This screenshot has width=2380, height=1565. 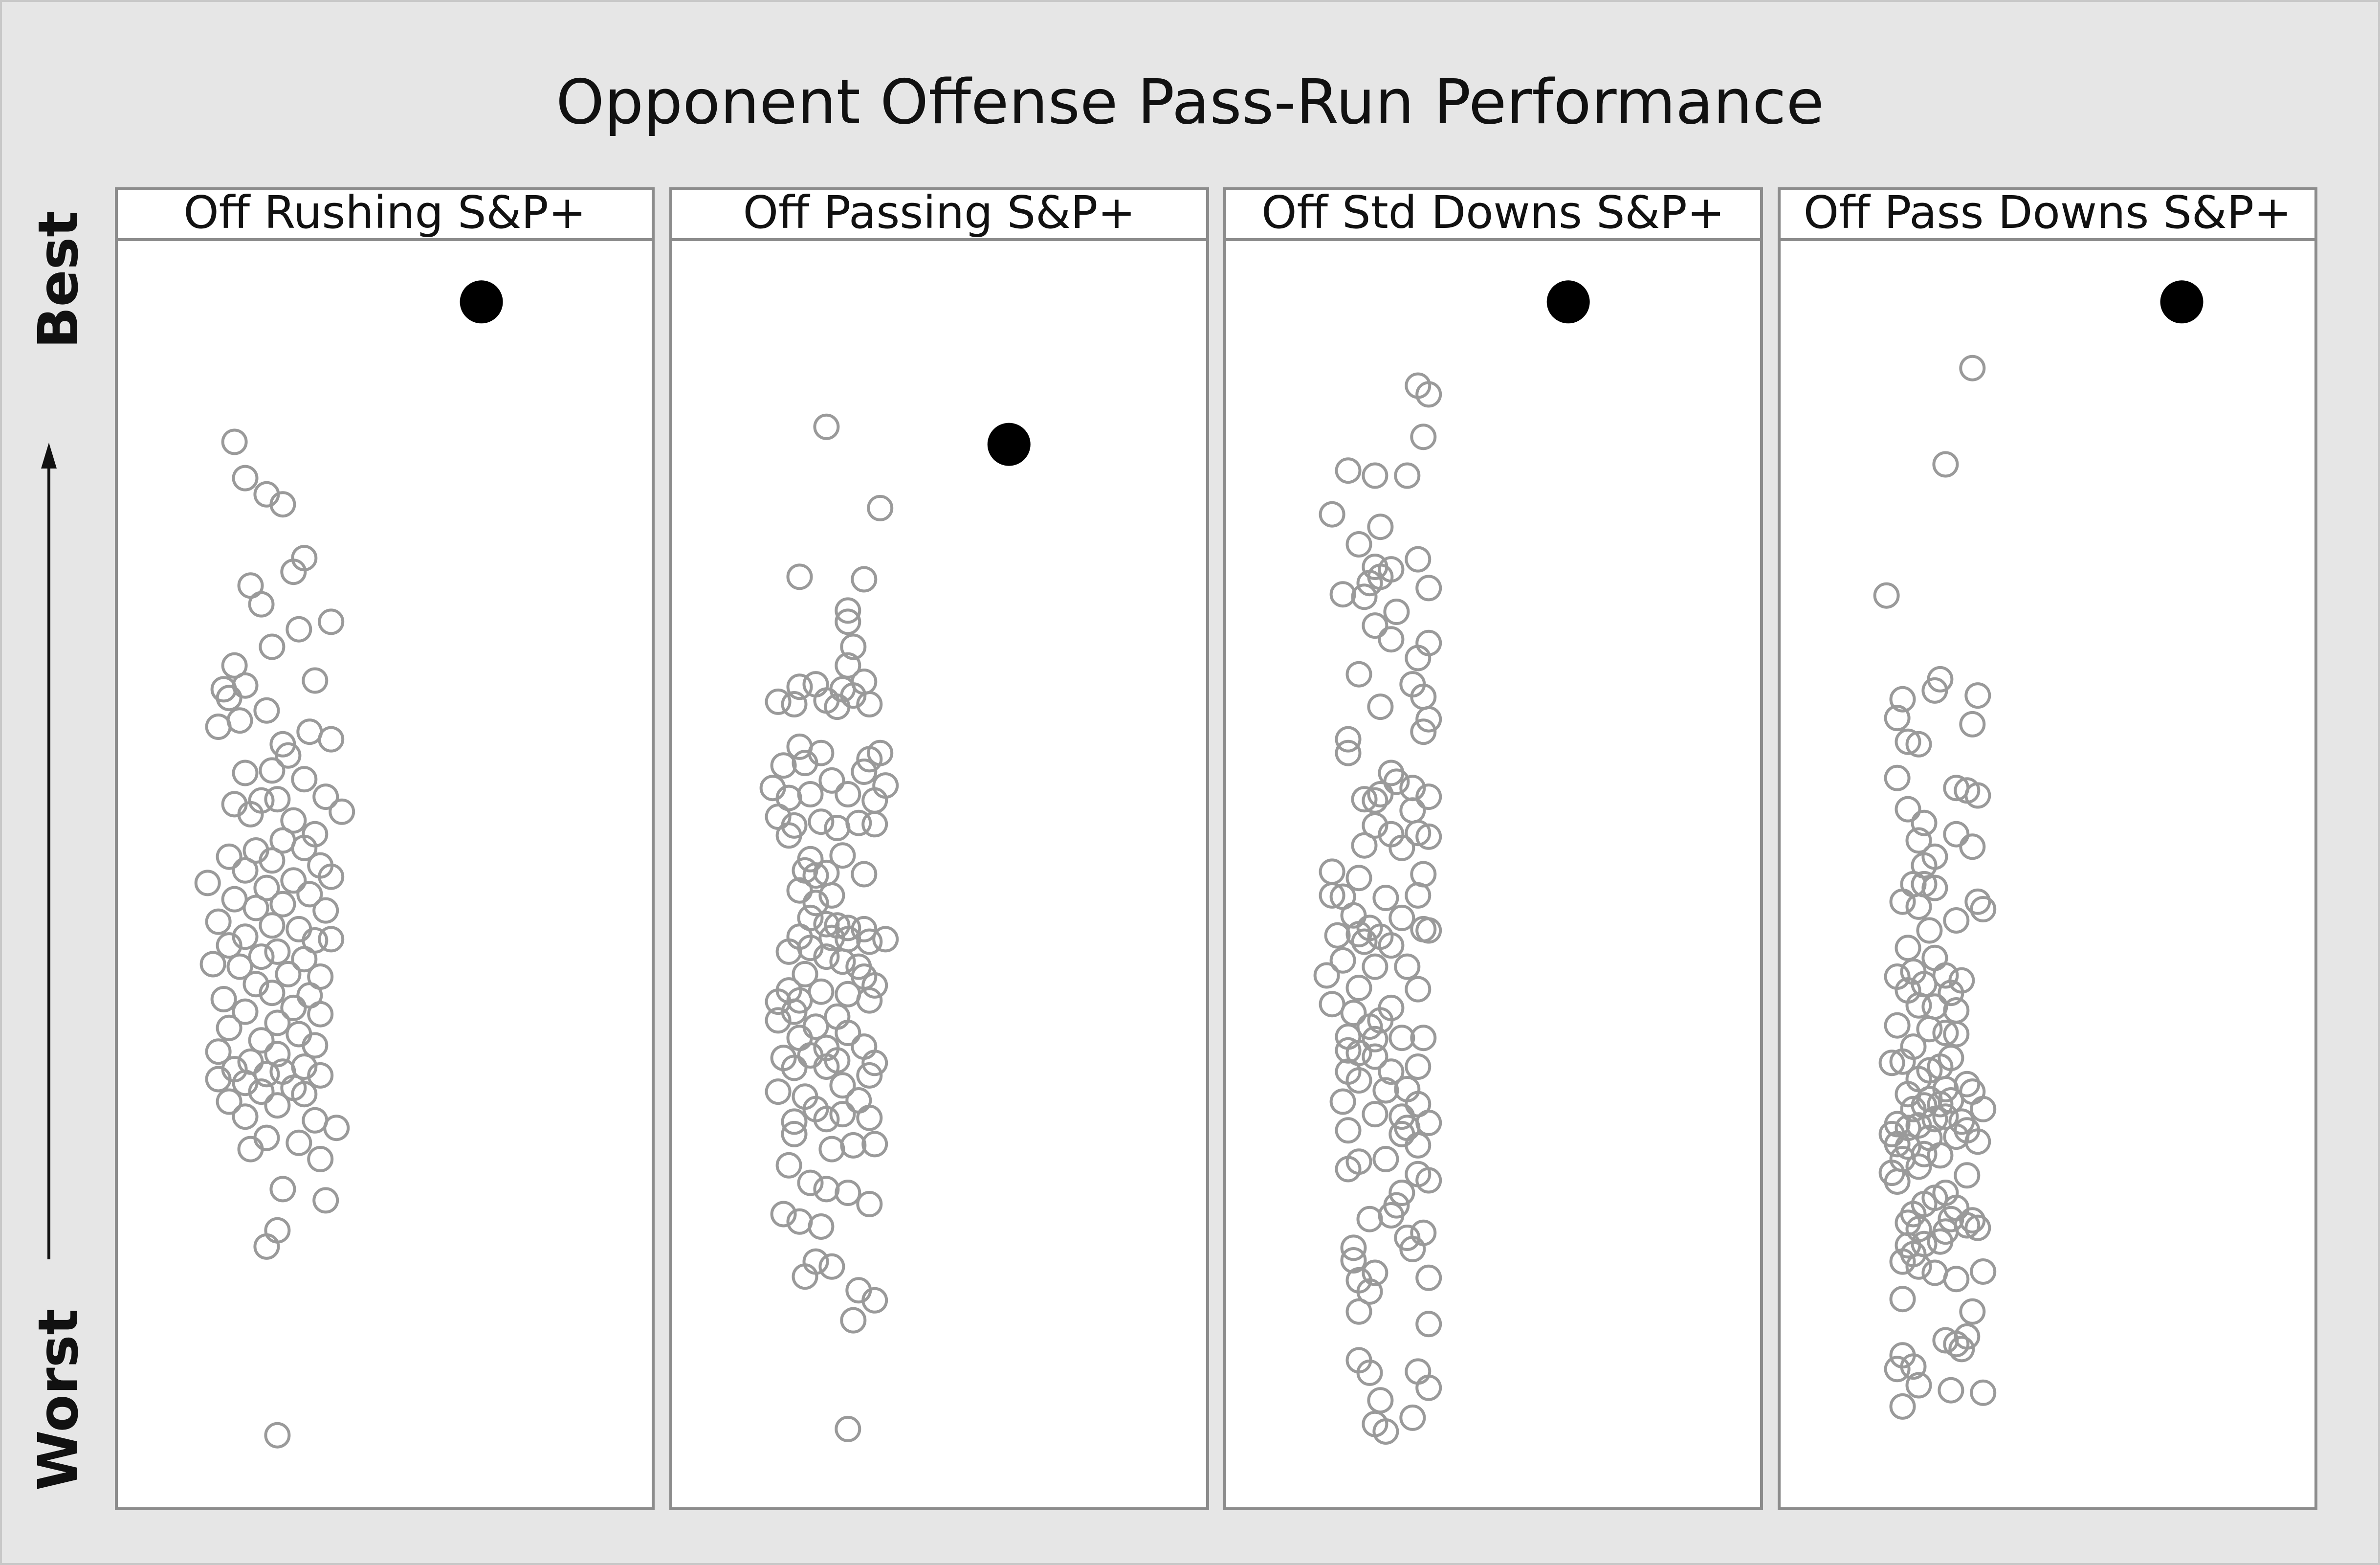 I want to click on panel-title: Off Passing S&P+, so click(x=939, y=212).